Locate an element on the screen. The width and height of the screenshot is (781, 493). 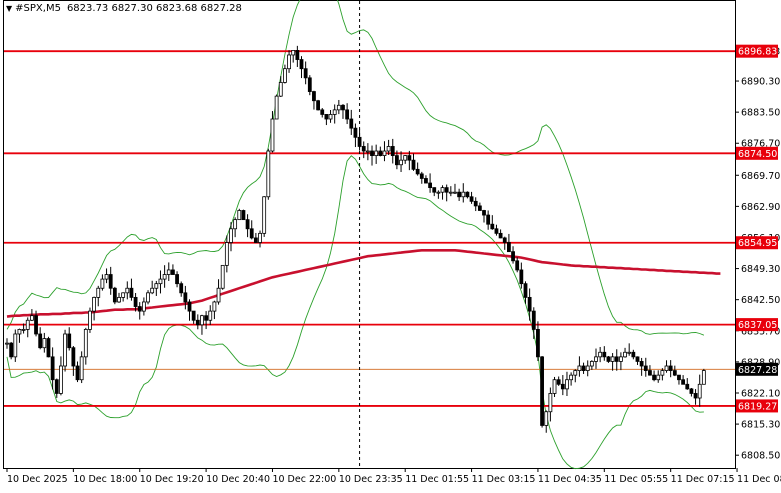
x-tick-label: 11 Dec 04:35 is located at coordinates (570, 479).